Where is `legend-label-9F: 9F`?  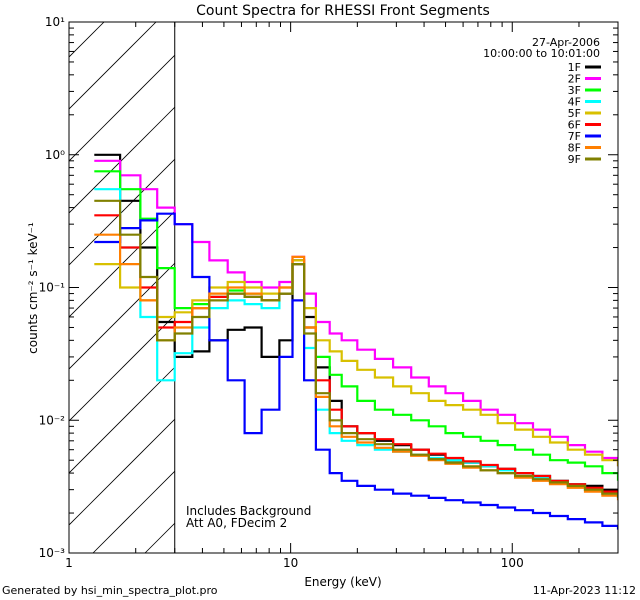
legend-label-9F: 9F is located at coordinates (574, 159).